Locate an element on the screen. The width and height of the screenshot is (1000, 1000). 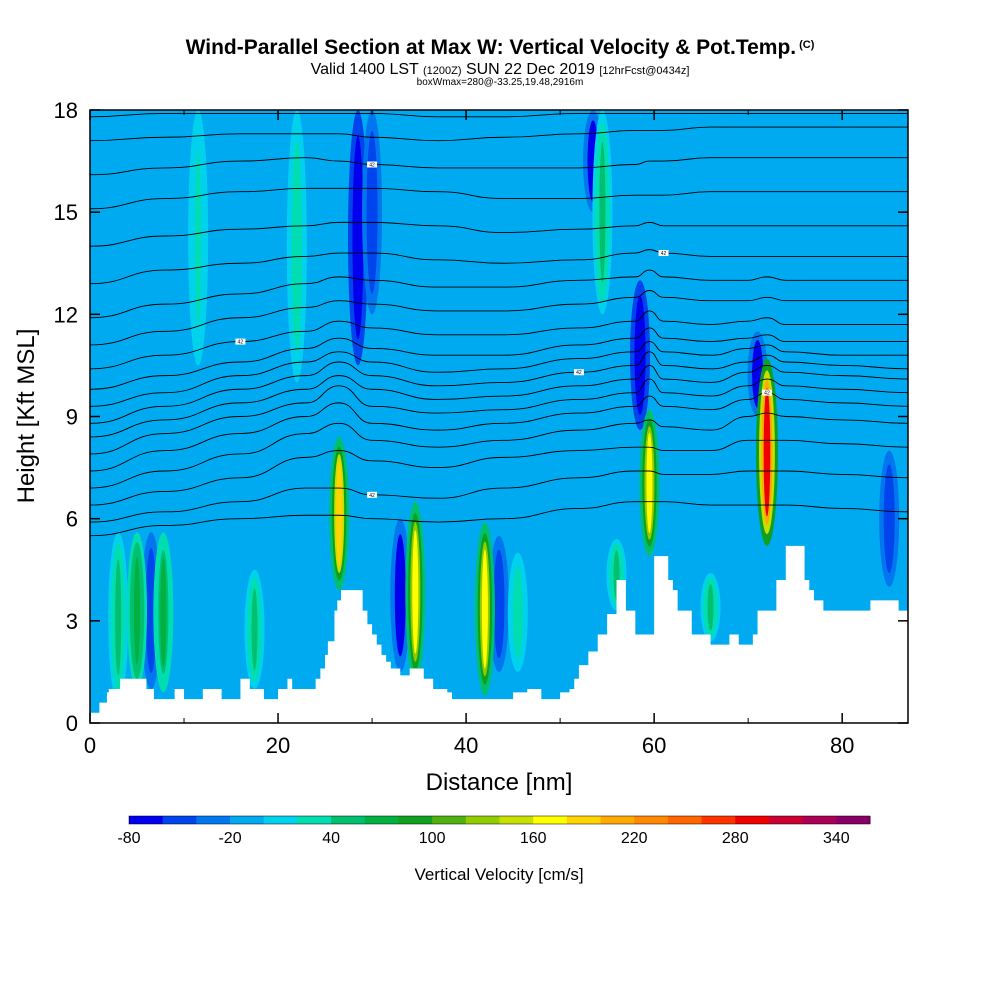
colorbar: -80 -20 40 100 160 220 280 340 is located at coordinates (494, 831).